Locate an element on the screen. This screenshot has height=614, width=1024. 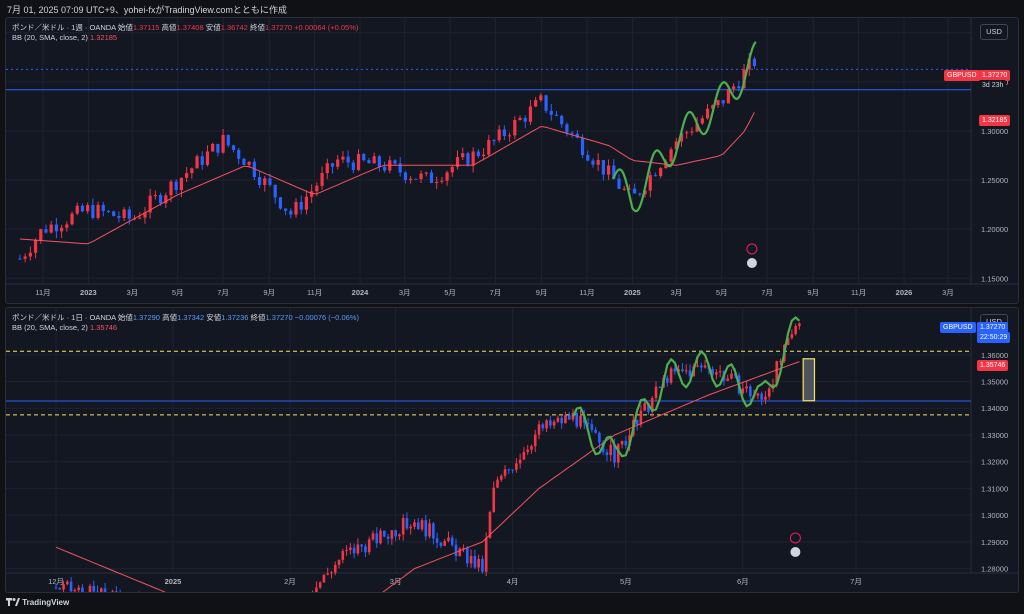
y-tick-label: 1.15000 is located at coordinates (994, 278).